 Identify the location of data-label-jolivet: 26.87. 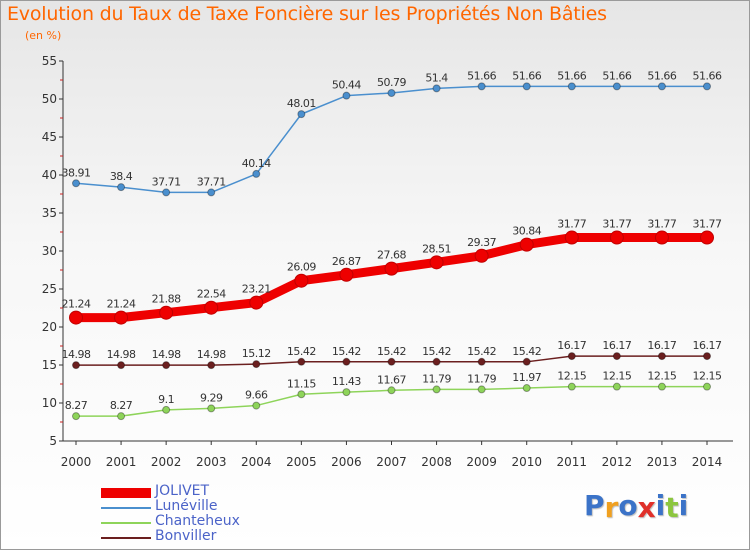
(346, 261).